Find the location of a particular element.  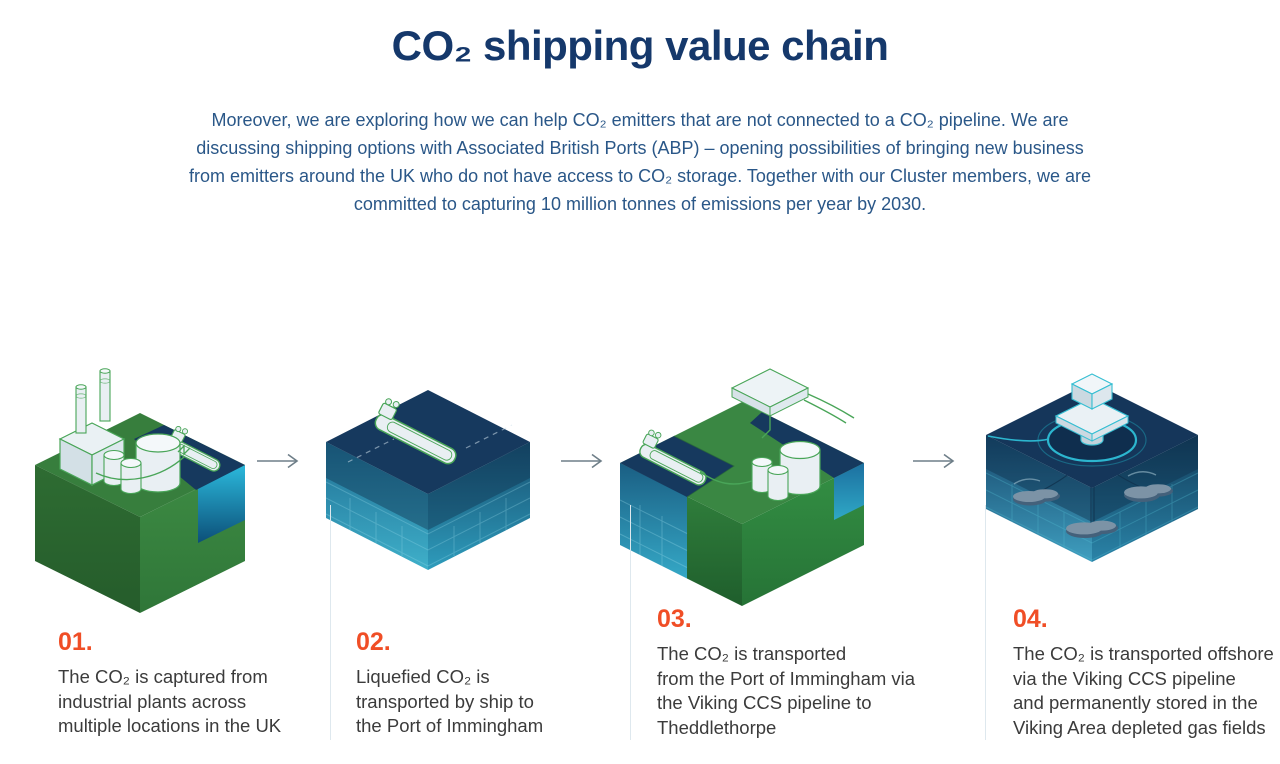

chimney-icon is located at coordinates (93, 401).